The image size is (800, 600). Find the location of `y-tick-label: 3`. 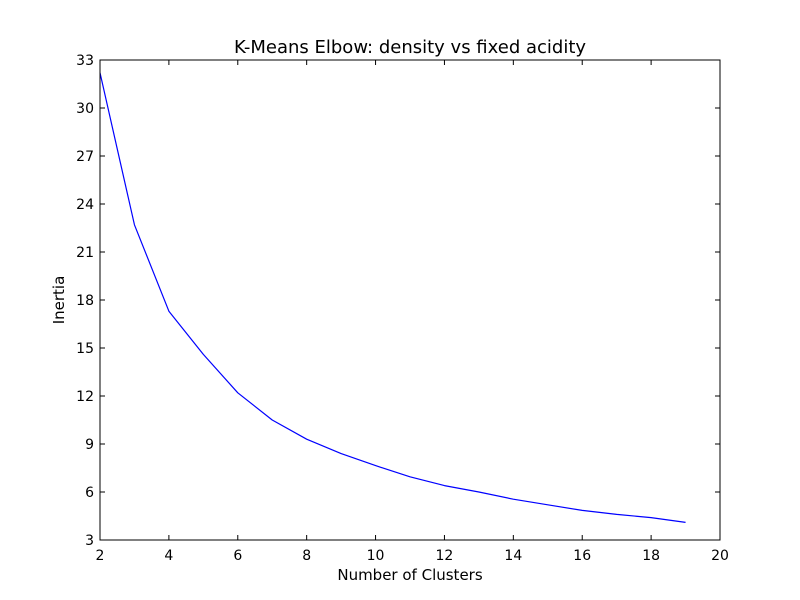

y-tick-label: 3 is located at coordinates (89, 541).